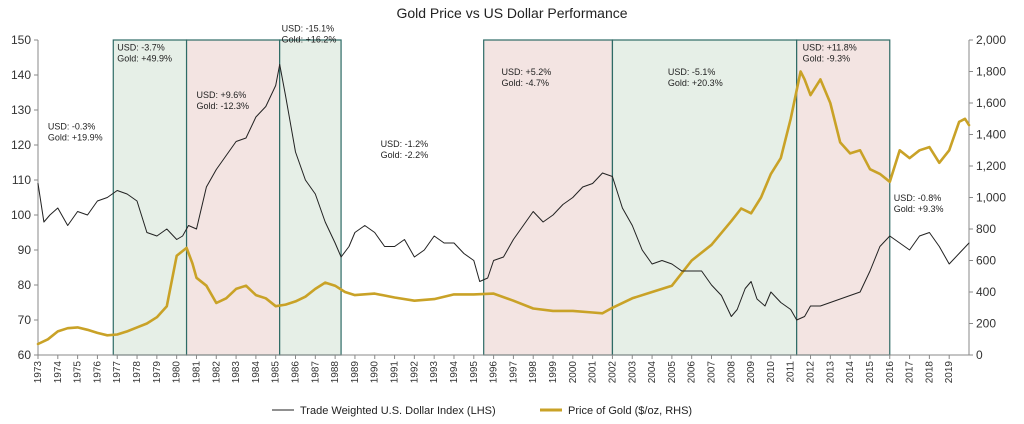 This screenshot has height=424, width=1024. Describe the element at coordinates (991, 198) in the screenshot. I see `right-tick-label: 1,000` at that location.